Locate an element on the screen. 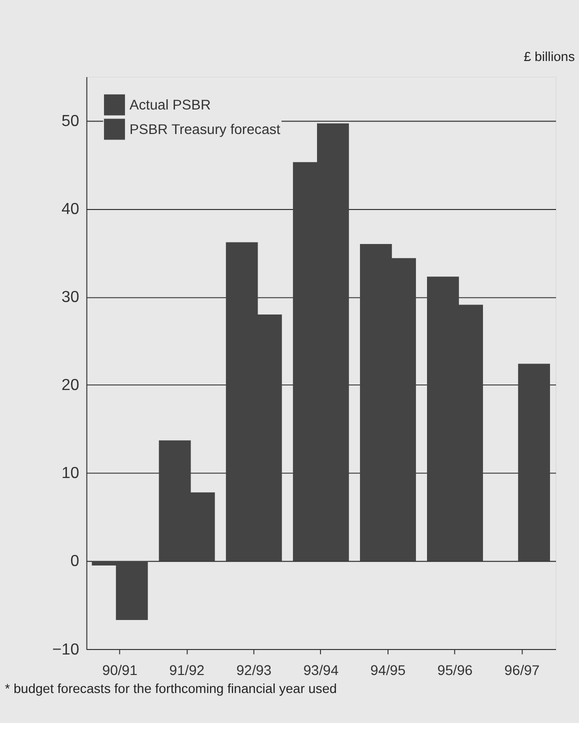  y-tick-label: 30 is located at coordinates (71, 297).